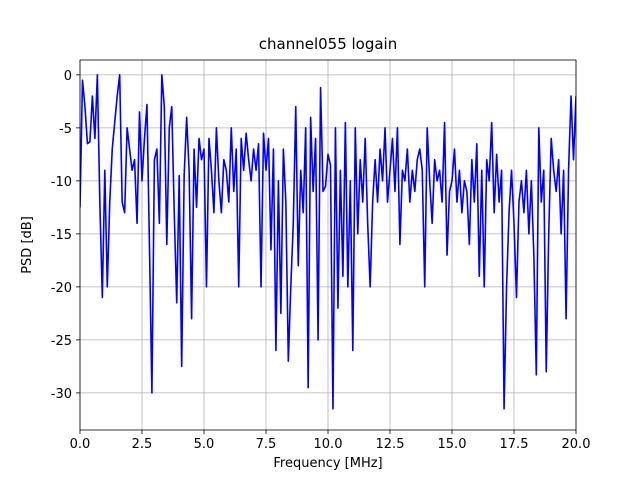 Image resolution: width=640 pixels, height=484 pixels. Describe the element at coordinates (61, 394) in the screenshot. I see `y-tick-label: -30` at that location.